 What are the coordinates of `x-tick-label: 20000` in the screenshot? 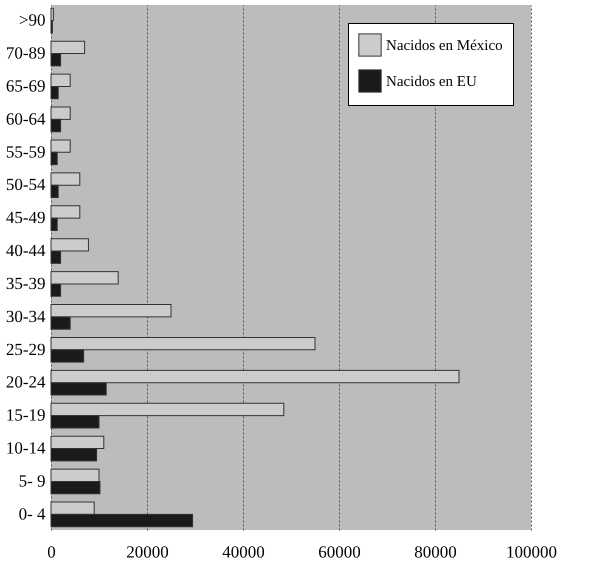 It's located at (147, 552).